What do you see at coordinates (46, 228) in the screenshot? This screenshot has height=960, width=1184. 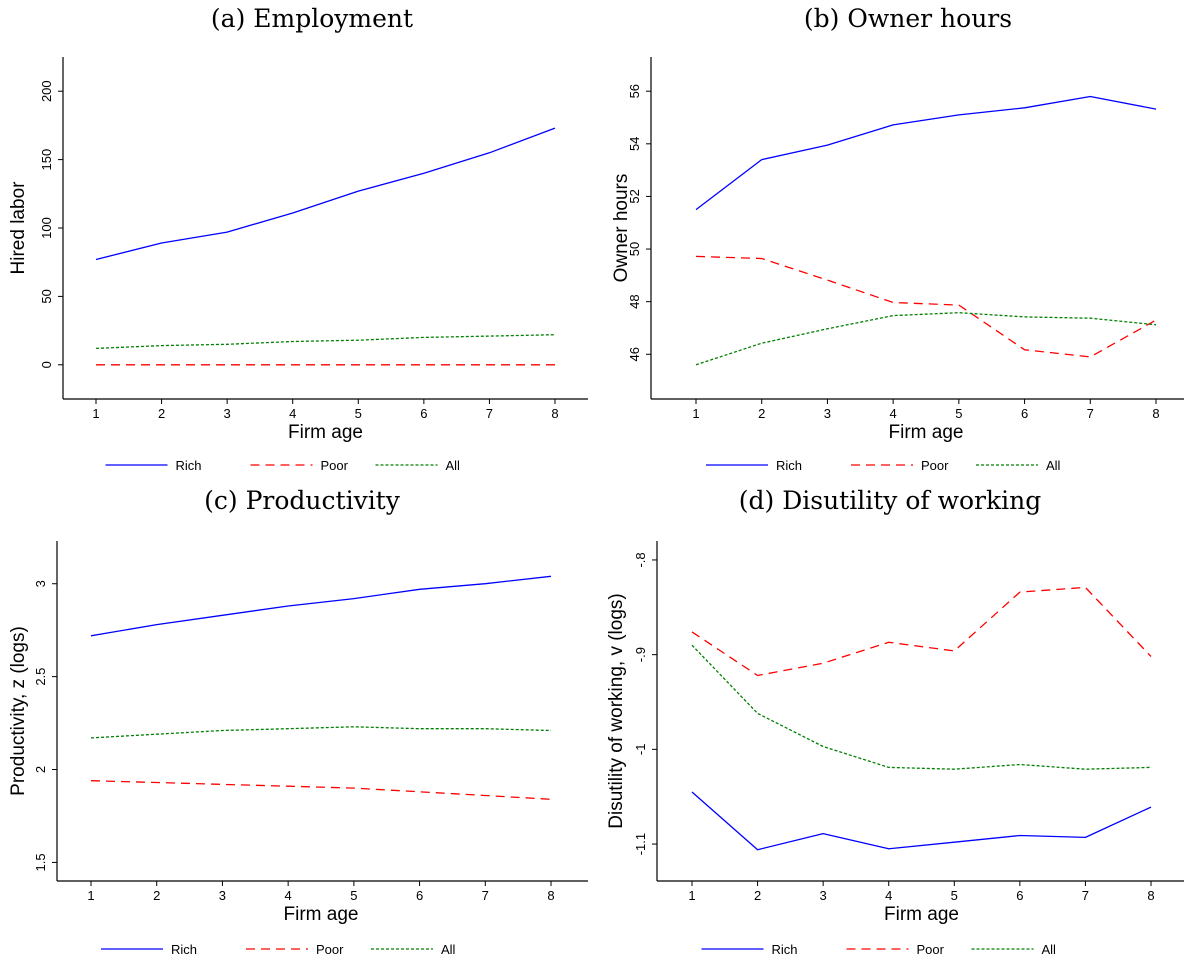 I see `y-tick-label: 100` at bounding box center [46, 228].